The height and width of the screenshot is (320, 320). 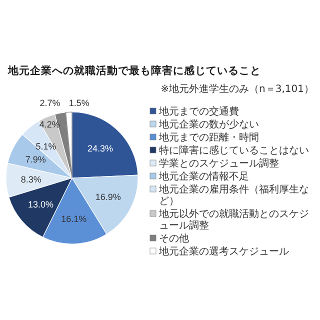 What do you see at coordinates (50, 103) in the screenshot?
I see `data-label: 2.7%` at bounding box center [50, 103].